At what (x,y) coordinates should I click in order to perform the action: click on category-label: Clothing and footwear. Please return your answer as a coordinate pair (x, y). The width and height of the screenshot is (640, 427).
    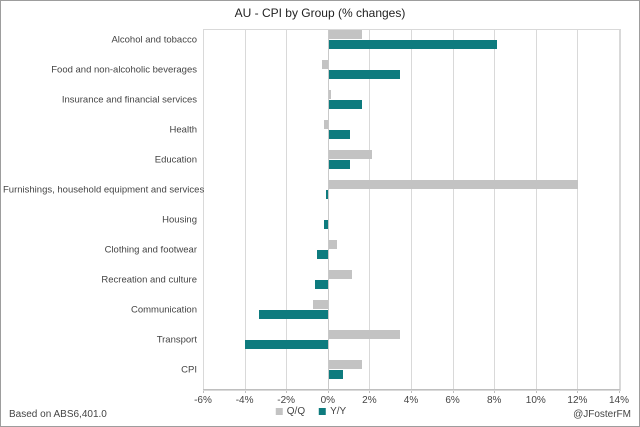
    Looking at the image, I should click on (150, 250).